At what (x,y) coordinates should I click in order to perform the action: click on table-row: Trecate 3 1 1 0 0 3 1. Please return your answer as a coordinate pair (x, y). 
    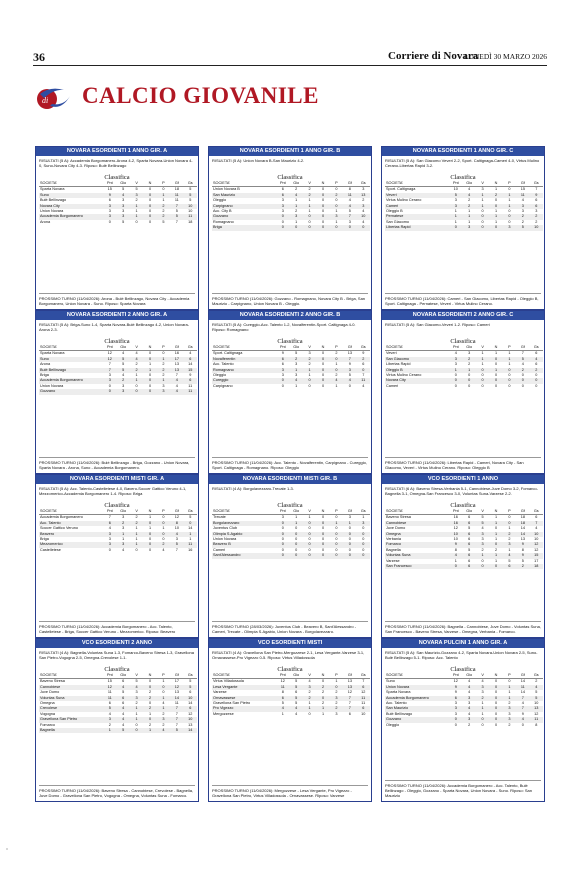
    Looking at the image, I should click on (291, 517).